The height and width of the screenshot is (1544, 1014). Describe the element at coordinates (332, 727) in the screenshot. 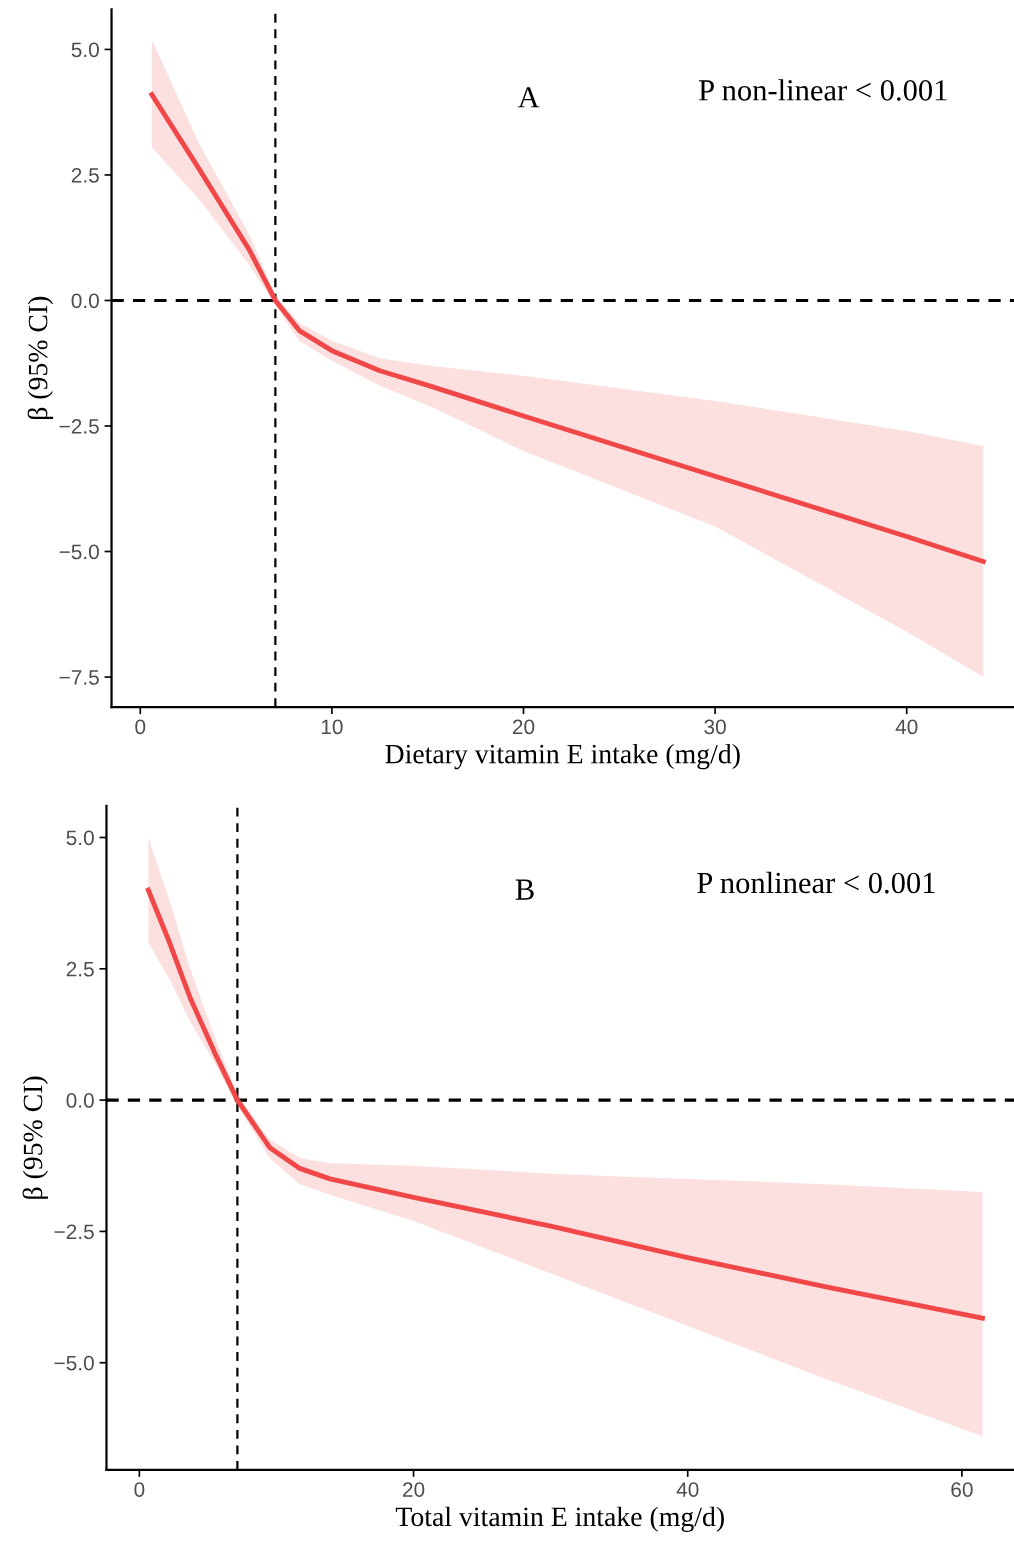

I see `x-tick-label: 10` at that location.